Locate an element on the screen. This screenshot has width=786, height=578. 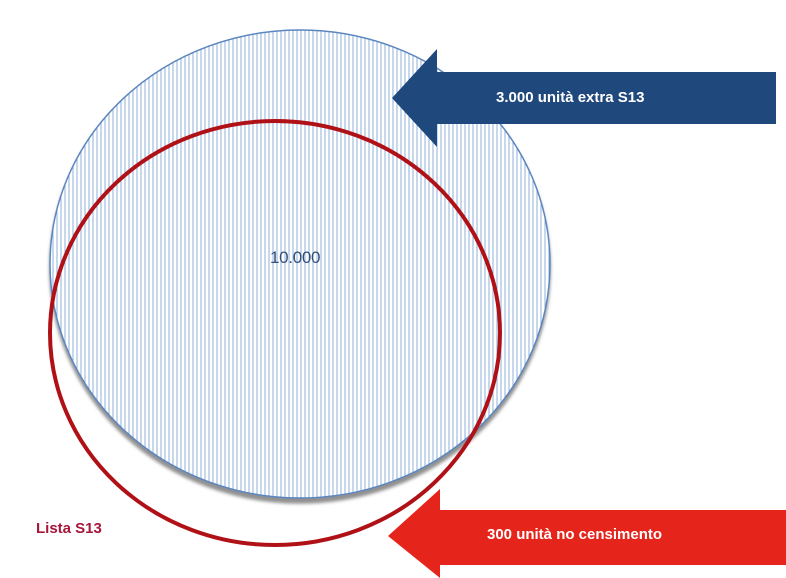
arrow-top is located at coordinates (584, 98).